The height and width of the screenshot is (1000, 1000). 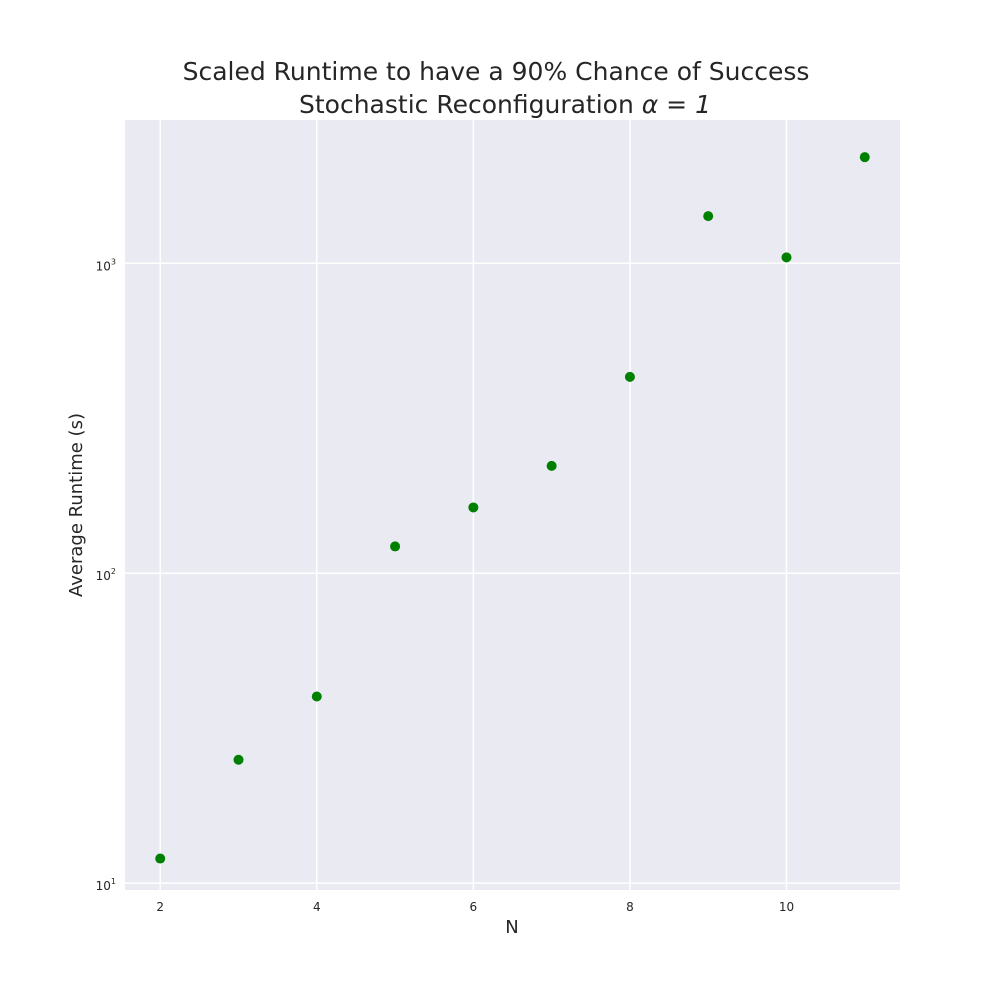 What do you see at coordinates (786, 907) in the screenshot?
I see `x-tick-label: 10` at bounding box center [786, 907].